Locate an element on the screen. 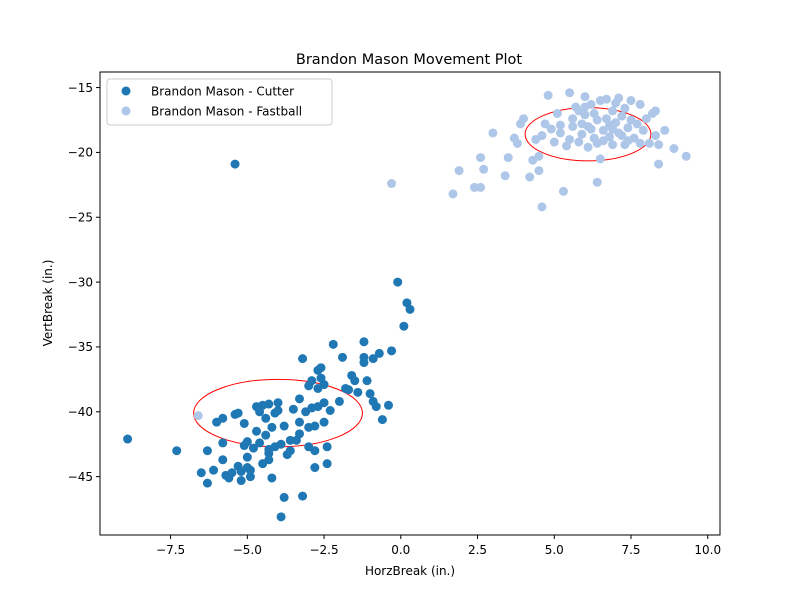  y-tick-label: −30 is located at coordinates (80, 282).